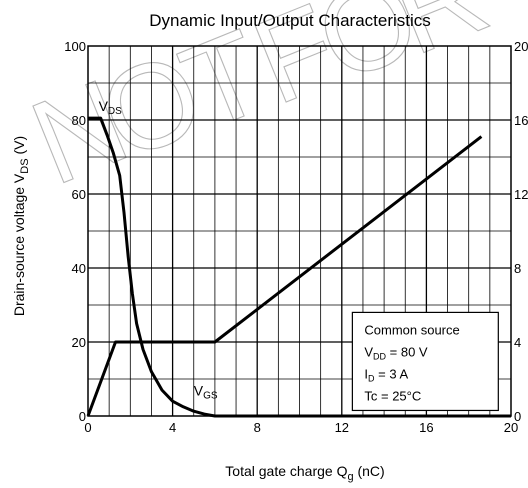 Image resolution: width=528 pixels, height=488 pixels. I want to click on y2-tick-label: 0, so click(517, 416).